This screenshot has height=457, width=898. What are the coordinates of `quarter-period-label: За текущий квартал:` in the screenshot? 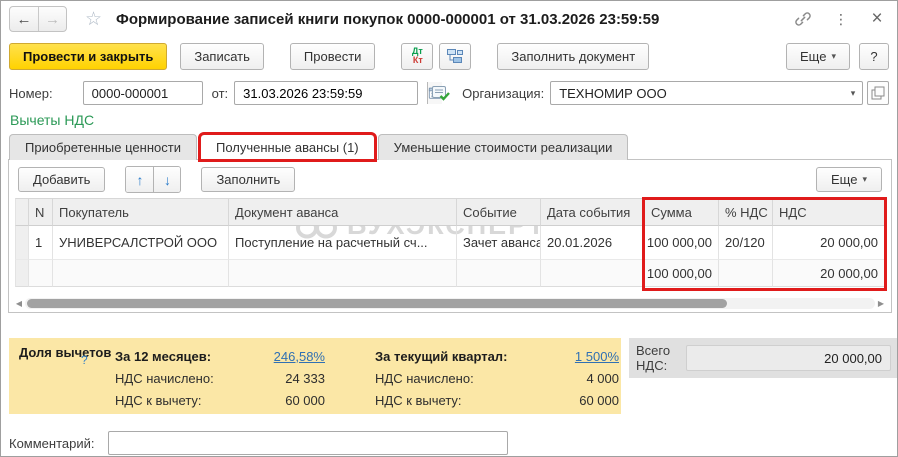 It's located at (441, 356).